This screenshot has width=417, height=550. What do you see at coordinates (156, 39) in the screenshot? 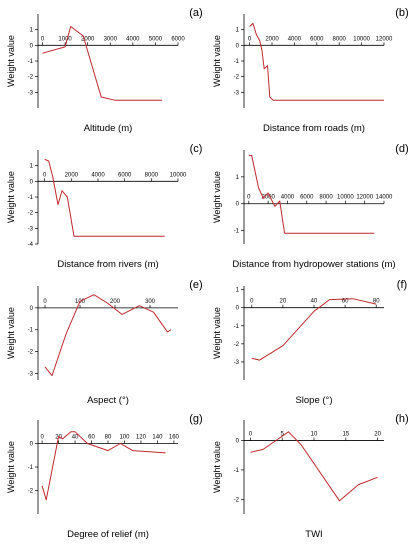
I see `x-tick-label: 5000` at bounding box center [156, 39].